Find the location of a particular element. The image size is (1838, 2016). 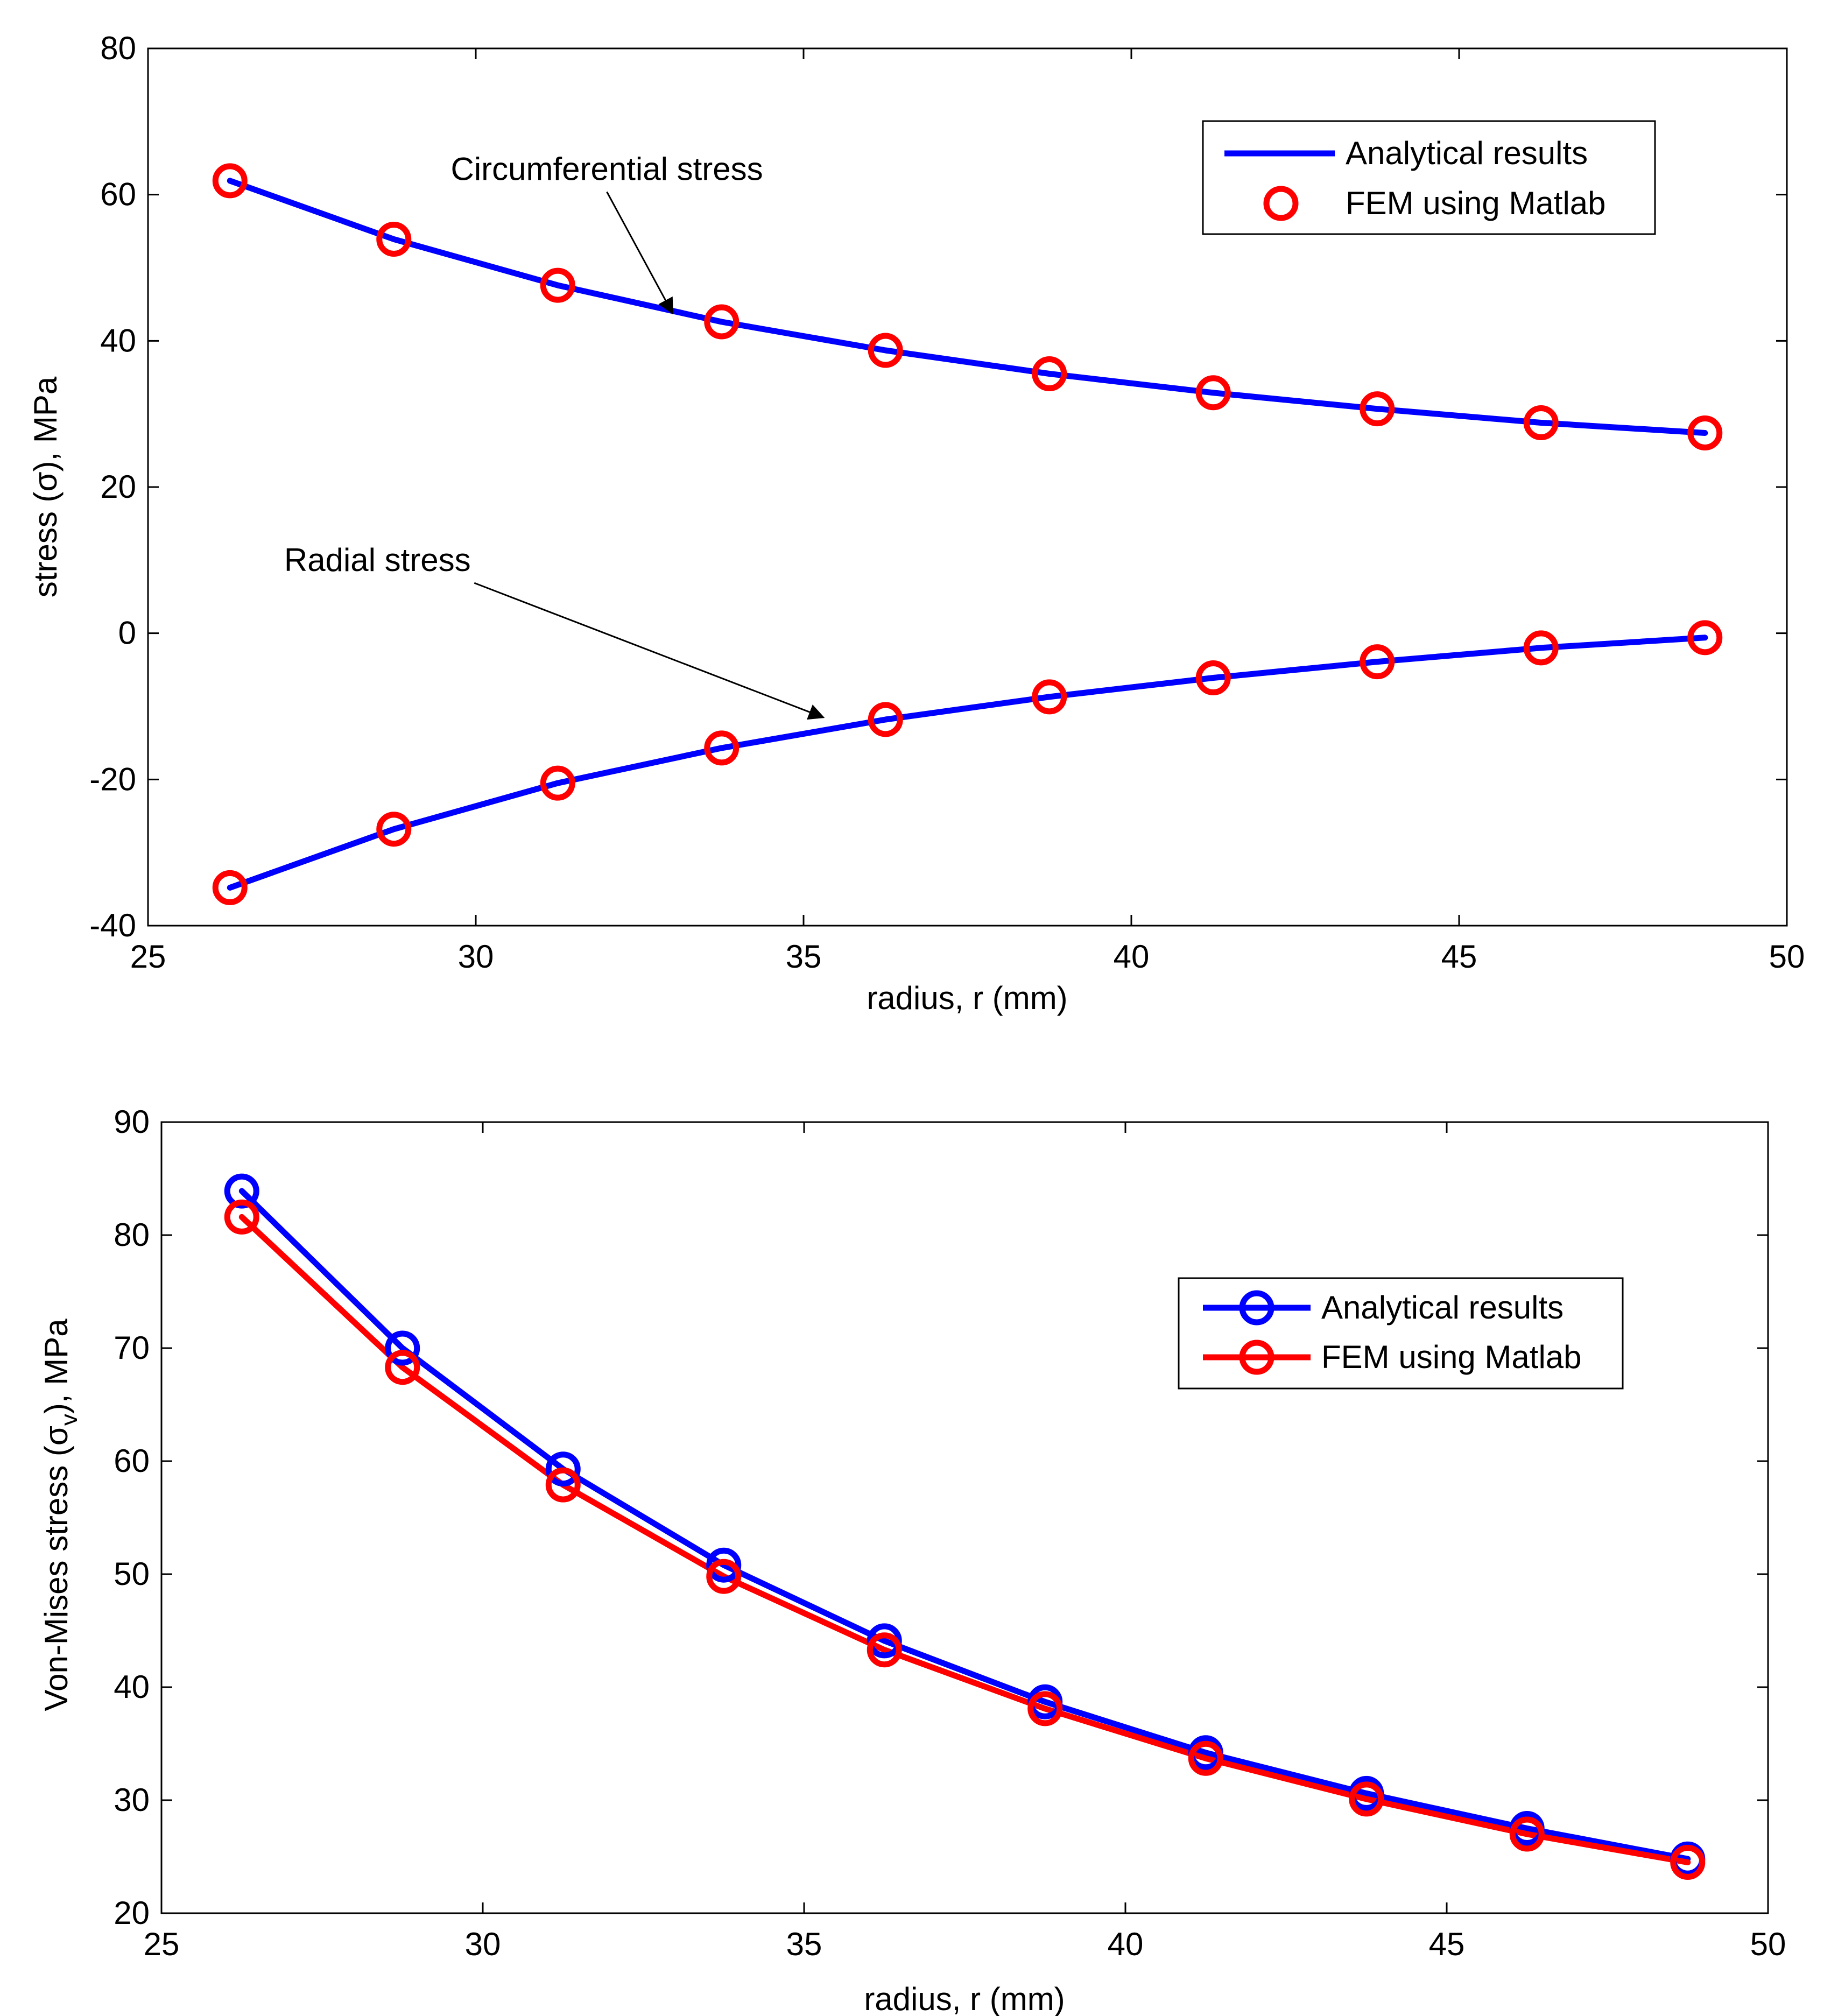

y-tick-label: 0 is located at coordinates (127, 633).